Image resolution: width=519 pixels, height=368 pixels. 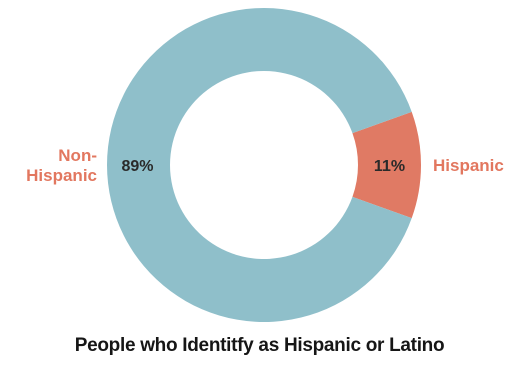 I want to click on value-label-hispanic: 11%, so click(x=389, y=166).